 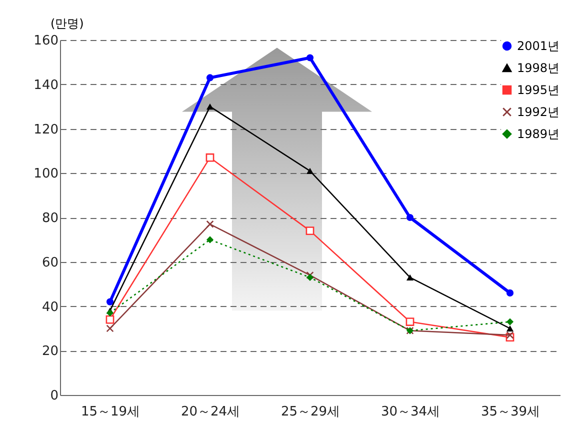 What do you see at coordinates (54, 396) in the screenshot?
I see `y-tick-label: 0` at bounding box center [54, 396].